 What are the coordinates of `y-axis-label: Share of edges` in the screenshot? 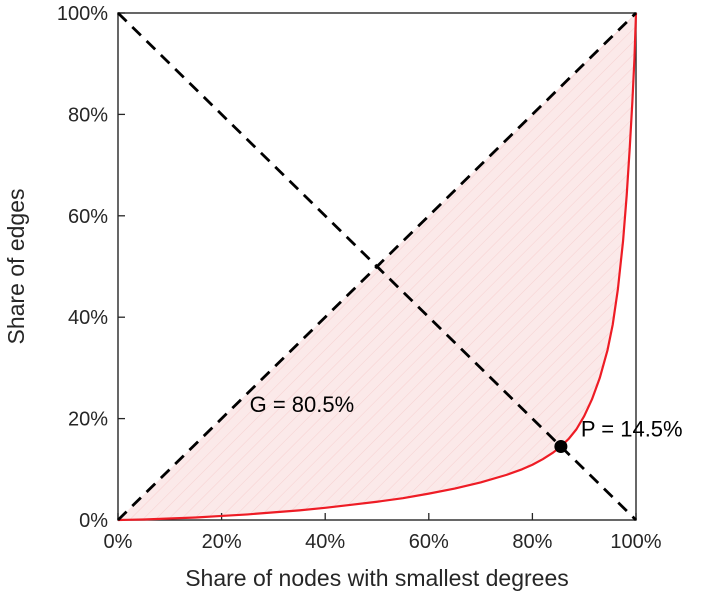 It's located at (16, 266).